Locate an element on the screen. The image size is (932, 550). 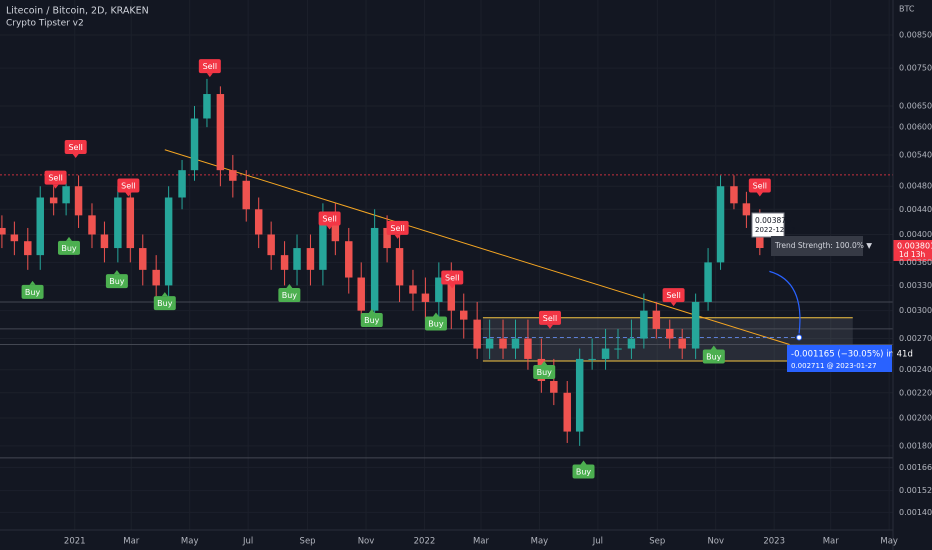
symbol-title: Litecoin / Bitcoin, 2D, KRAKEN is located at coordinates (77, 11).